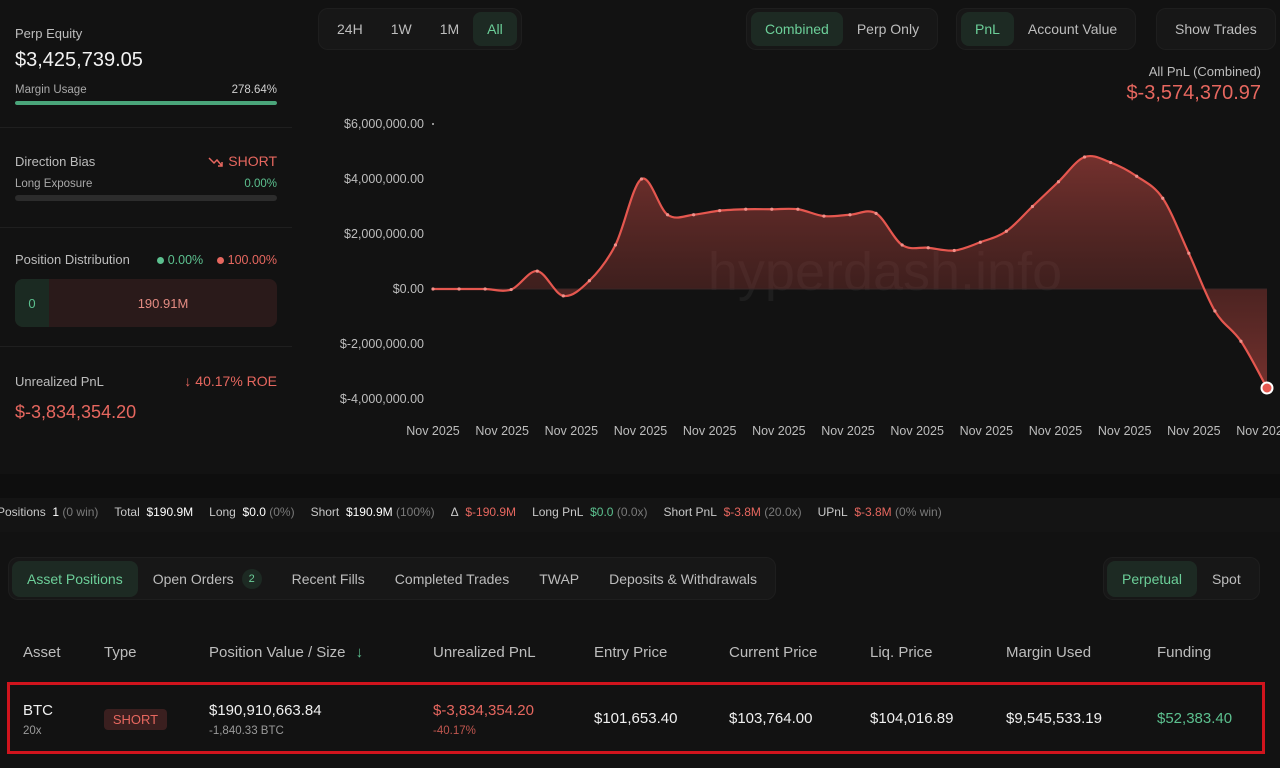  Describe the element at coordinates (328, 578) in the screenshot. I see `tab-recent-fills: Recent Fills` at that location.